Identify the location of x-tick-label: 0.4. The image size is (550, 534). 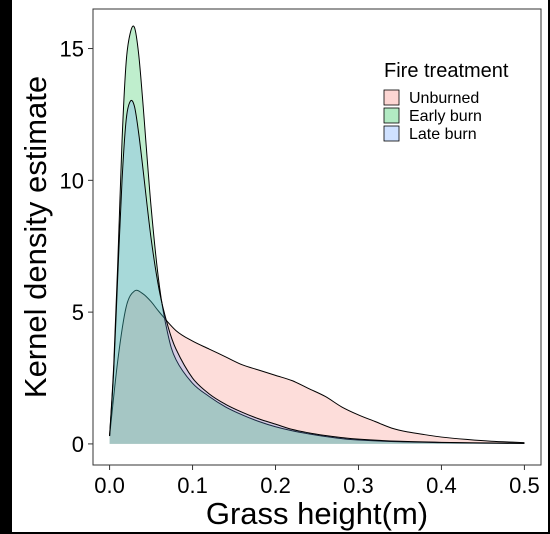
(441, 485).